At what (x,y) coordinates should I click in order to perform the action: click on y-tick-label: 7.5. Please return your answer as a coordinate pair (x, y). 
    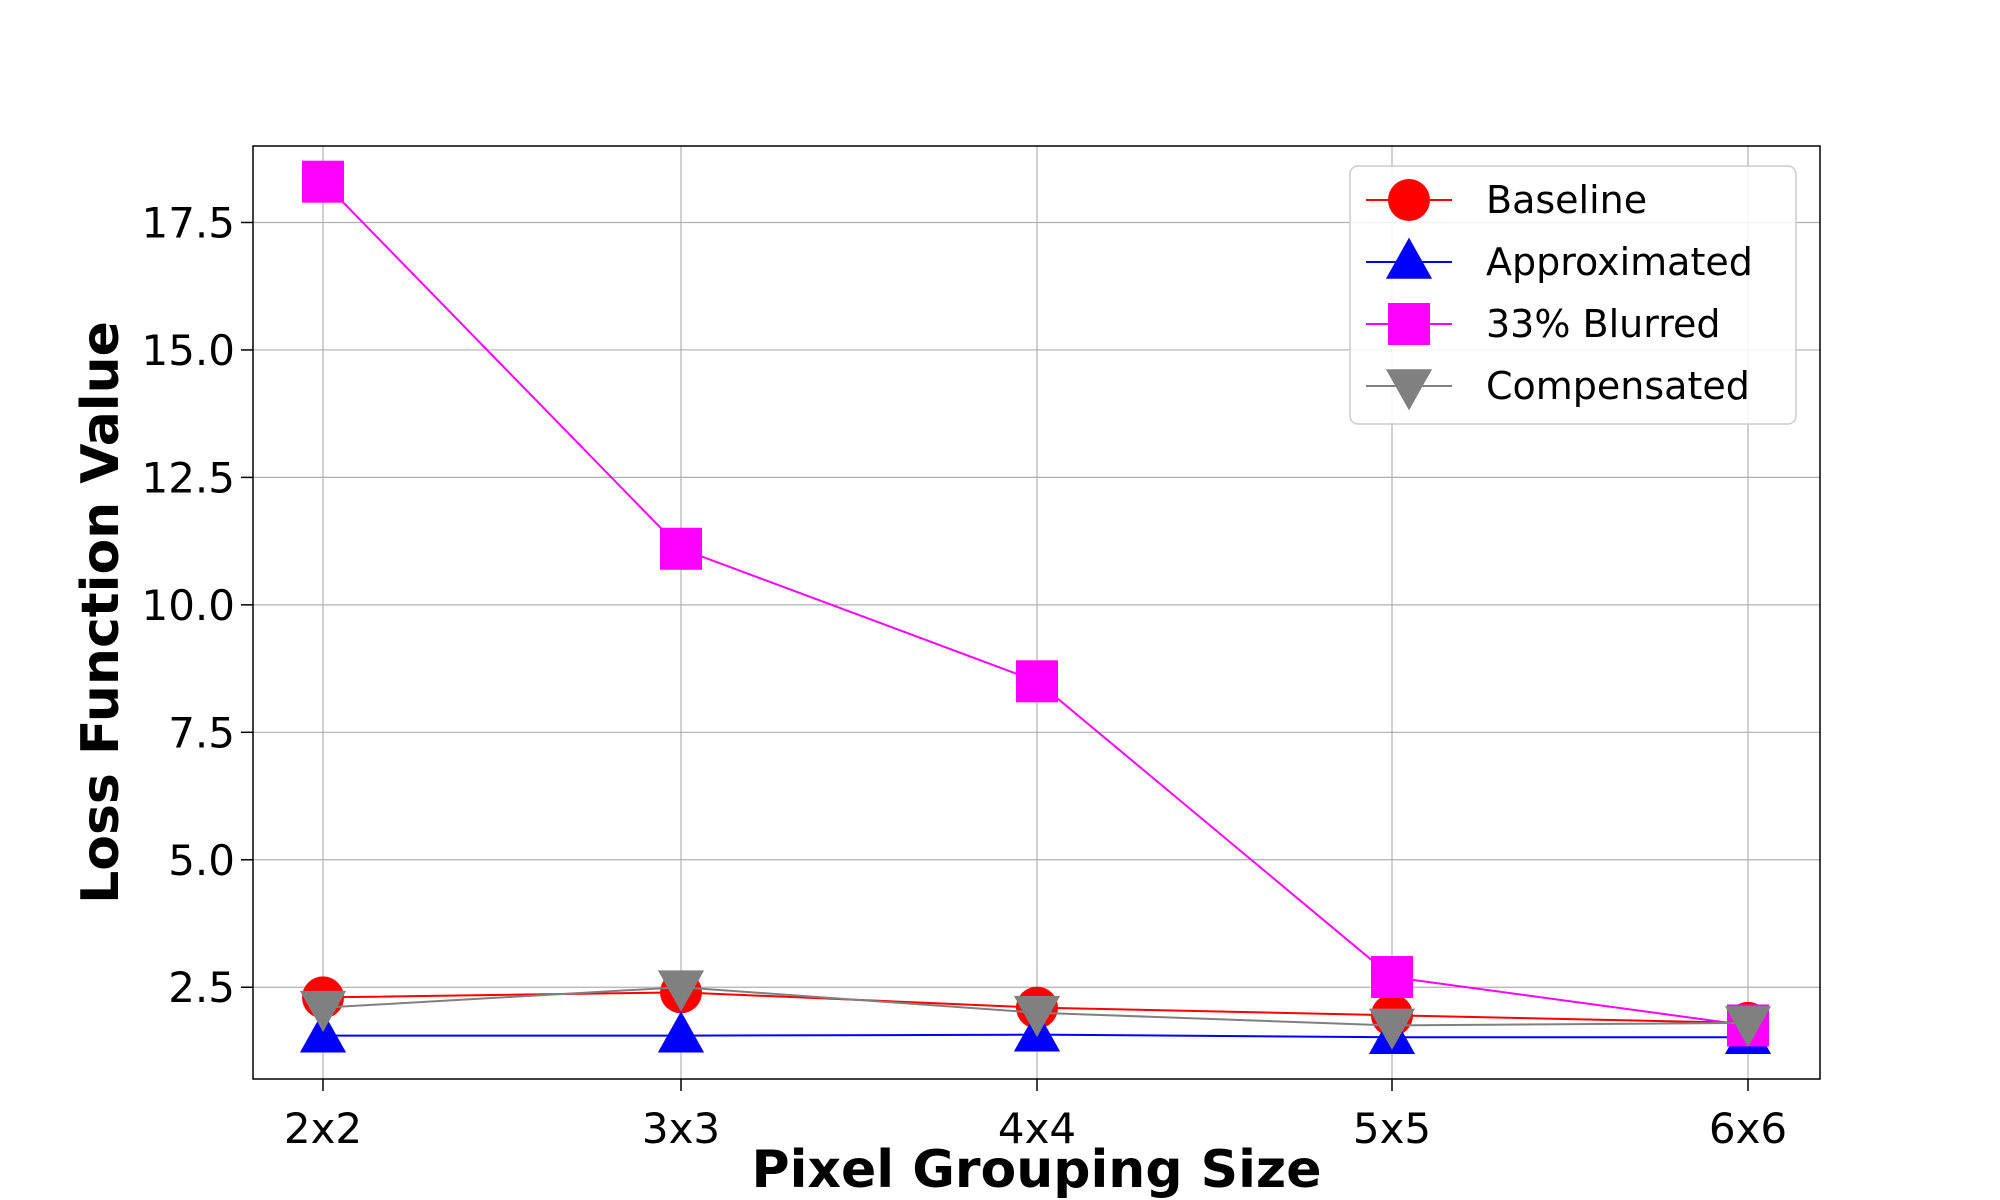
    Looking at the image, I should click on (201, 732).